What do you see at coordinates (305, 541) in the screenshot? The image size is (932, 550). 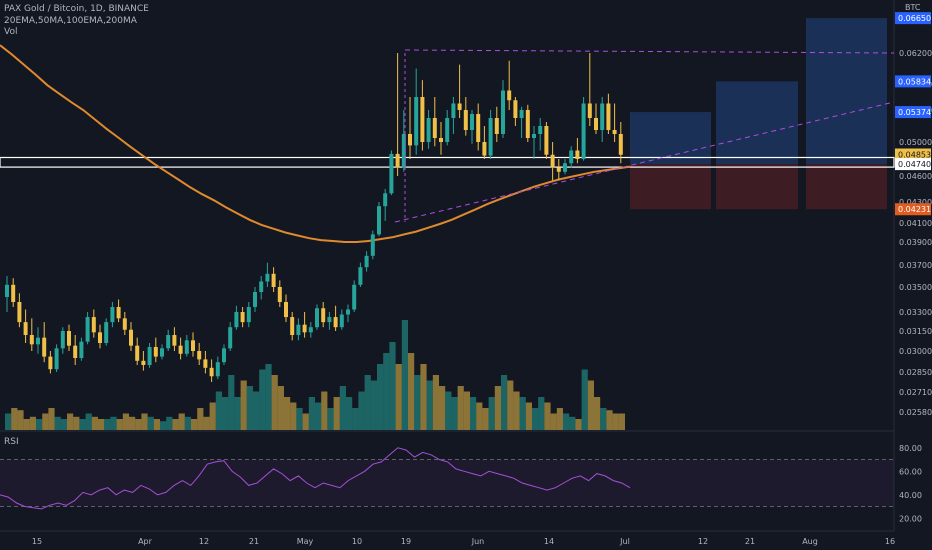 I see `time-tick-label: May` at bounding box center [305, 541].